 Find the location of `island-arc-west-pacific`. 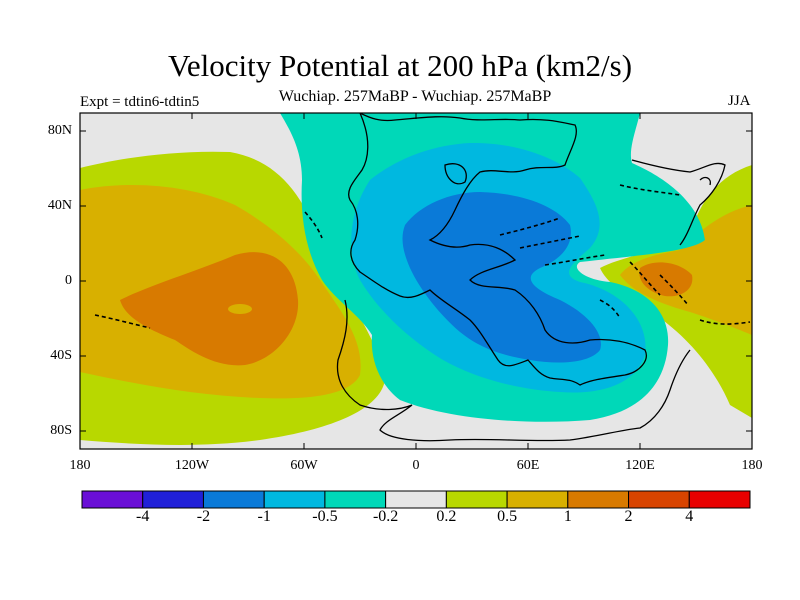

island-arc-west-pacific is located at coordinates (122, 321).